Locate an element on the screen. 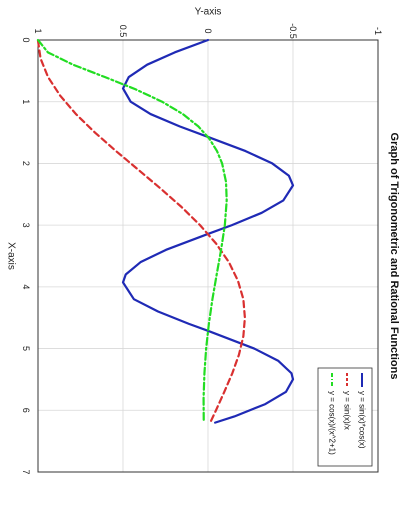 The height and width of the screenshot is (512, 406). x-tick-label: 2 is located at coordinates (26, 163).